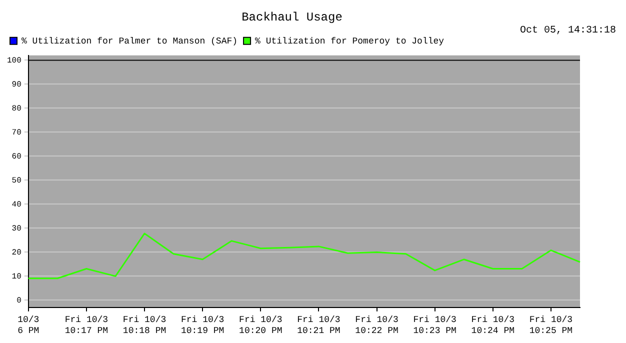 Image resolution: width=626 pixels, height=343 pixels. I want to click on y-tick-label: 40, so click(17, 205).